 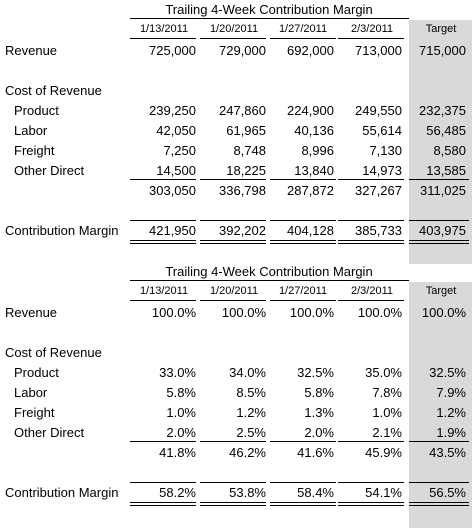 What do you see at coordinates (446, 170) in the screenshot?
I see `cell-other-direct: 13,585` at bounding box center [446, 170].